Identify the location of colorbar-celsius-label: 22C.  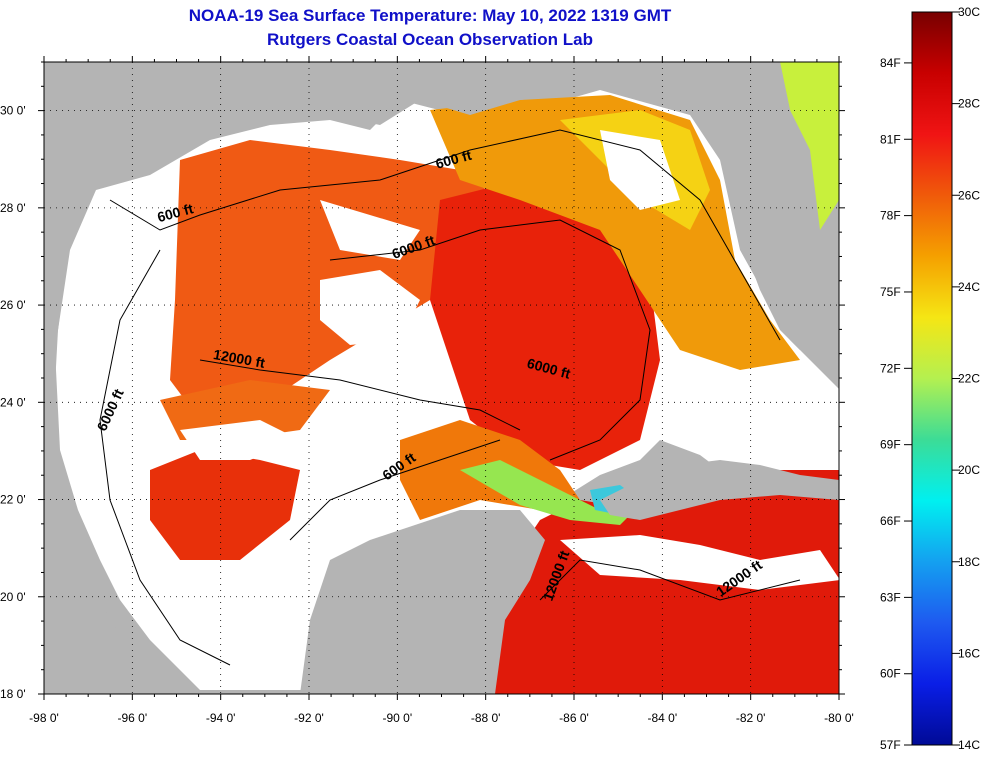
(969, 379).